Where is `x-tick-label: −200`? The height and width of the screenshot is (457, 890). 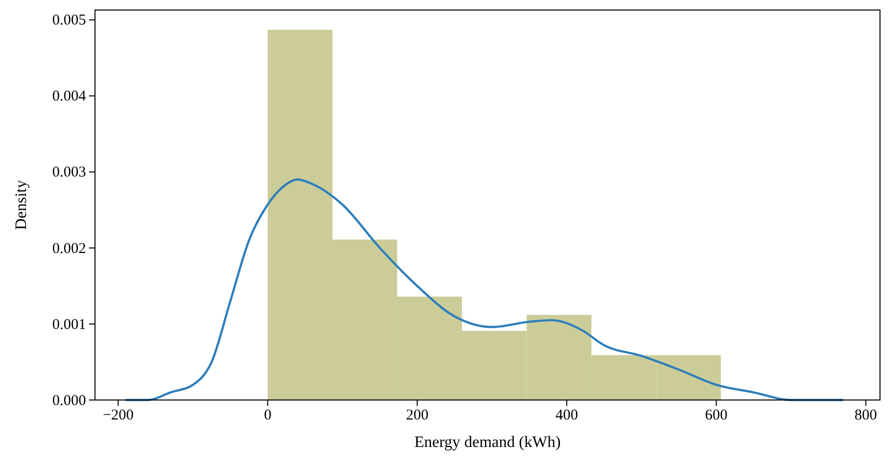 x-tick-label: −200 is located at coordinates (118, 416).